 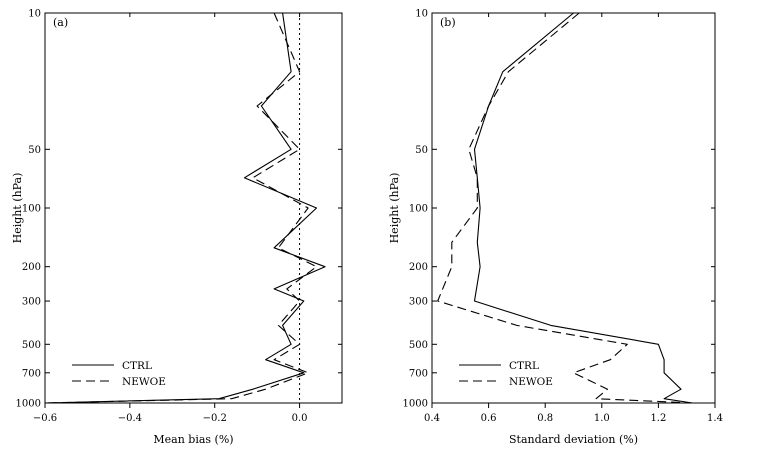 I want to click on x-tick-label: 1.0, so click(x=602, y=418).